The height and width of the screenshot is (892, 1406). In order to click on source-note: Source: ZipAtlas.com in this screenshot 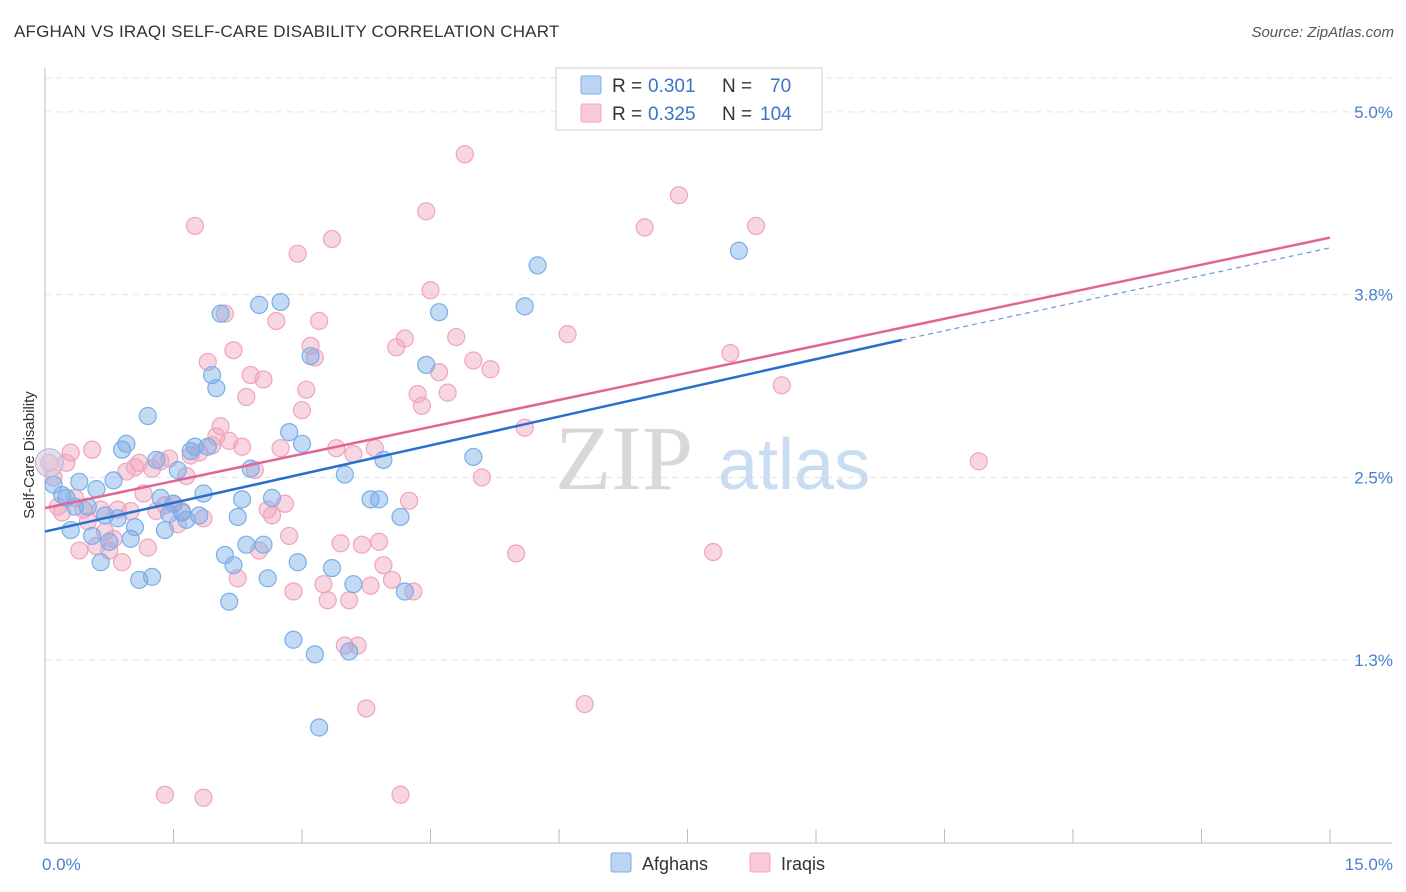, I will do `click(1322, 32)`.